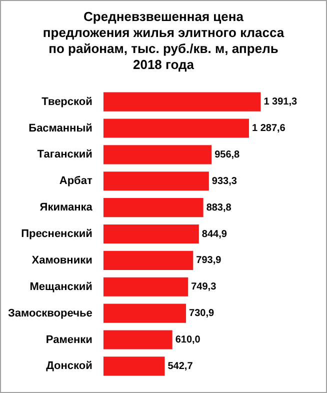 Image resolution: width=327 pixels, height=393 pixels. I want to click on y-tick-label: Мещанский, so click(61, 286).